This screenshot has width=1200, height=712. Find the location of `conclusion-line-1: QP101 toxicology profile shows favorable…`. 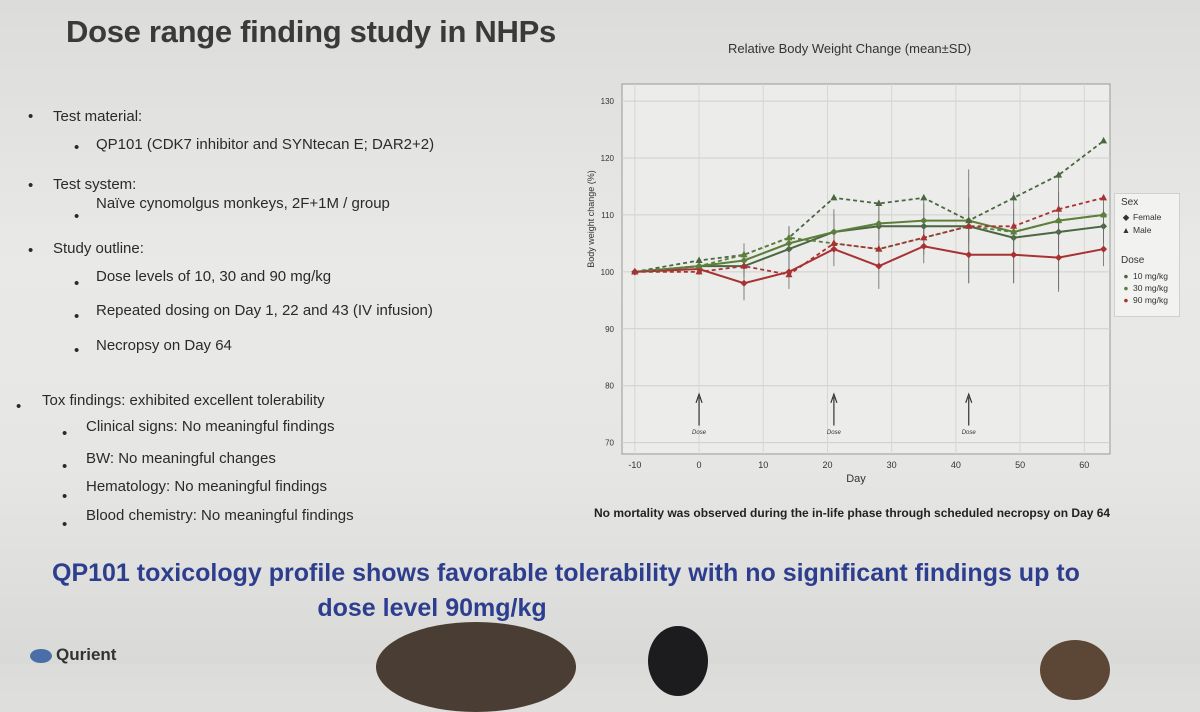

conclusion-line-1: QP101 toxicology profile shows favorable… is located at coordinates (566, 573).